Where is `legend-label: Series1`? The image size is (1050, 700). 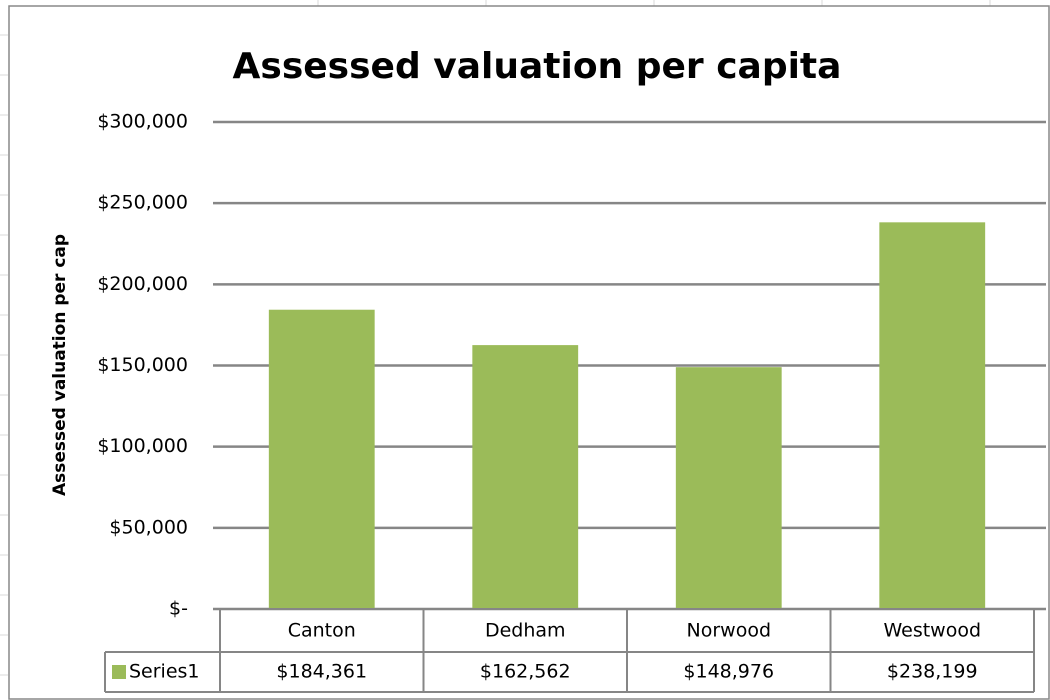 legend-label: Series1 is located at coordinates (164, 672).